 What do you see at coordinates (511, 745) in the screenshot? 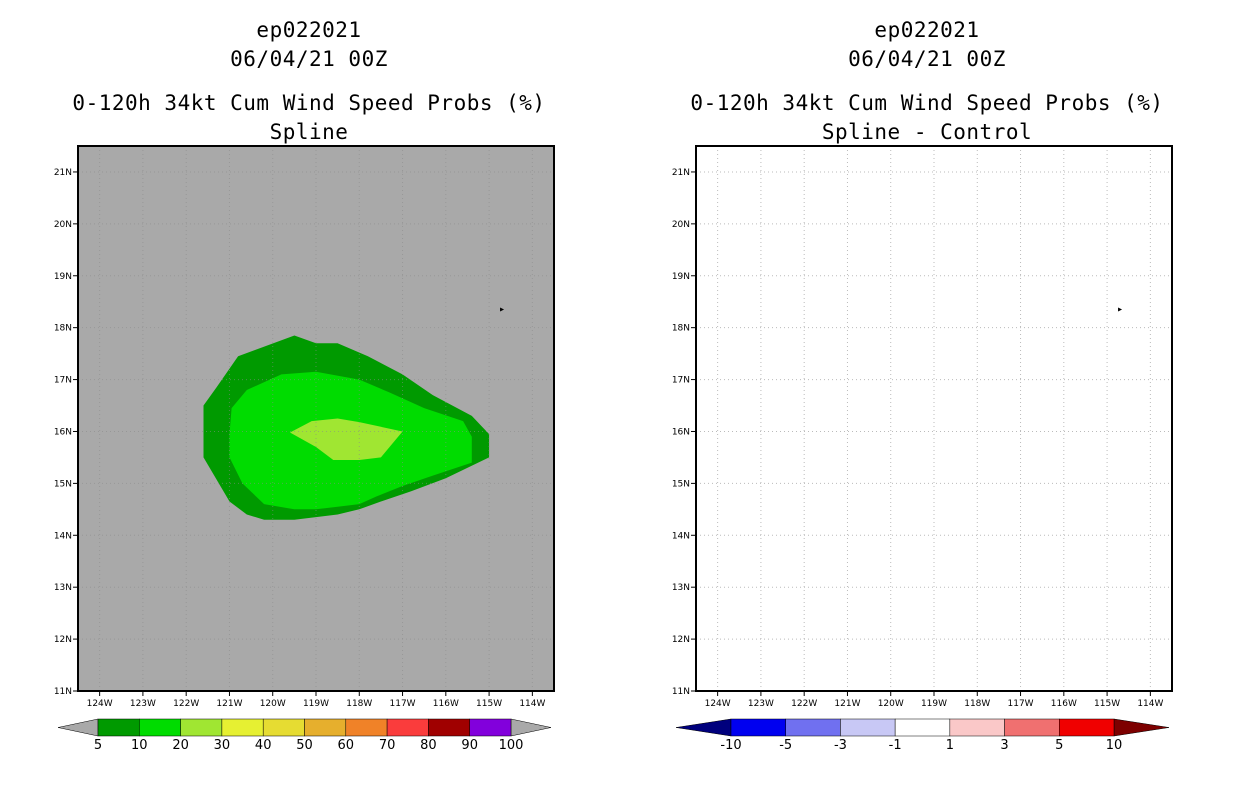
I see `colorbar-label: 100` at bounding box center [511, 745].